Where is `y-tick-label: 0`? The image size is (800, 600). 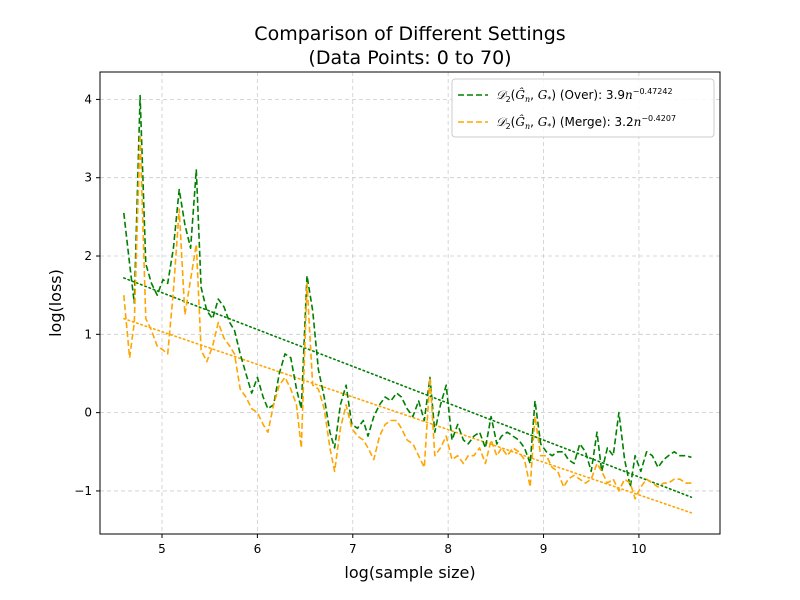
y-tick-label: 0 is located at coordinates (88, 413).